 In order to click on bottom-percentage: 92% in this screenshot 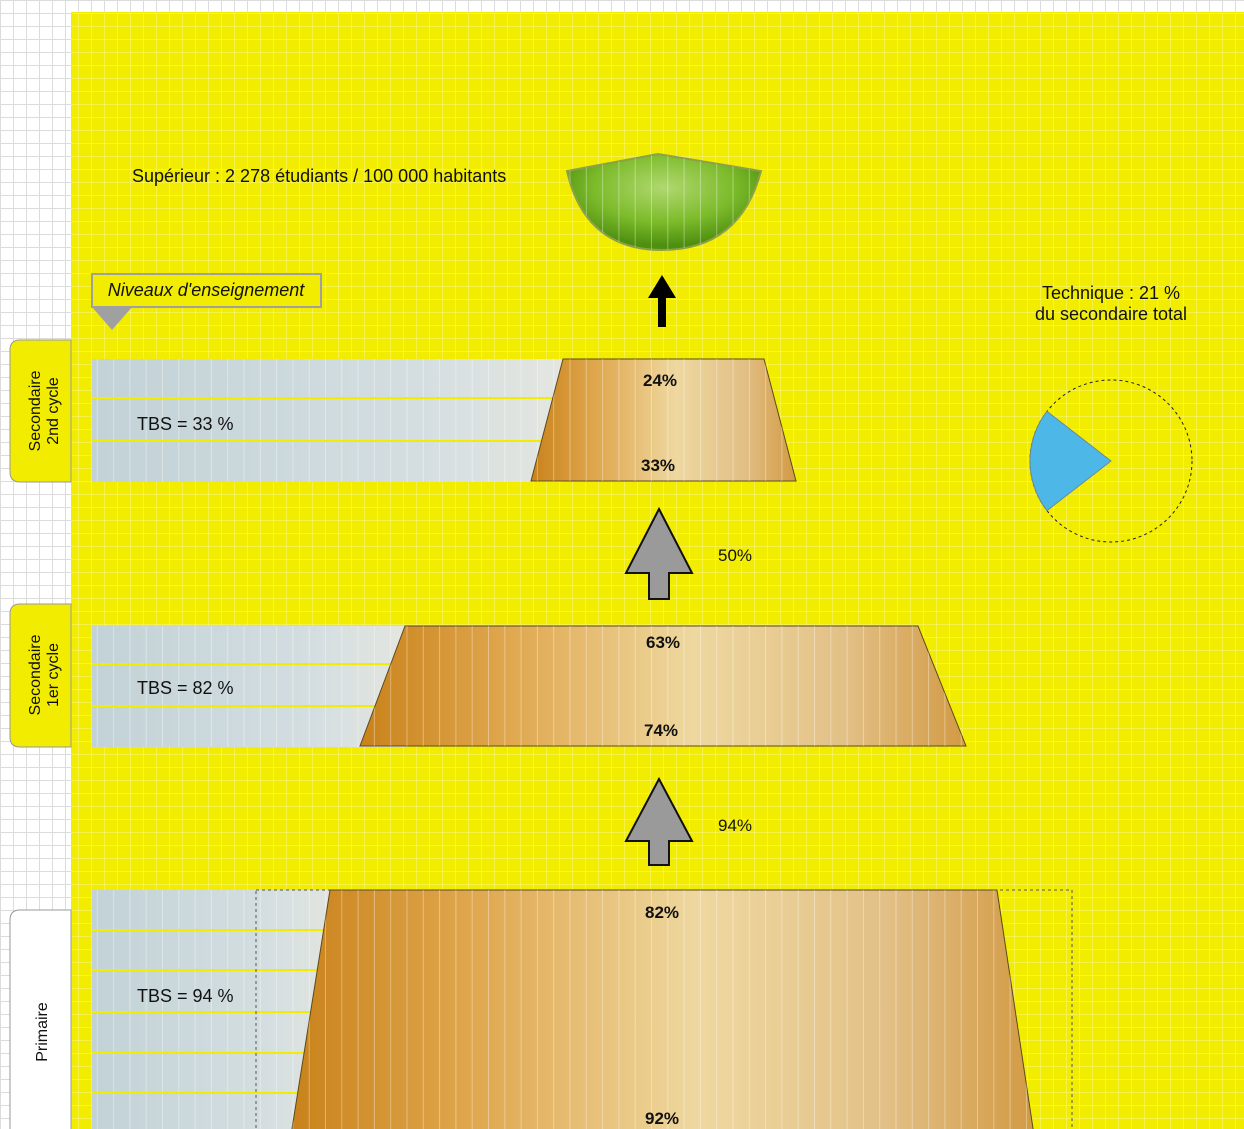, I will do `click(662, 1118)`.